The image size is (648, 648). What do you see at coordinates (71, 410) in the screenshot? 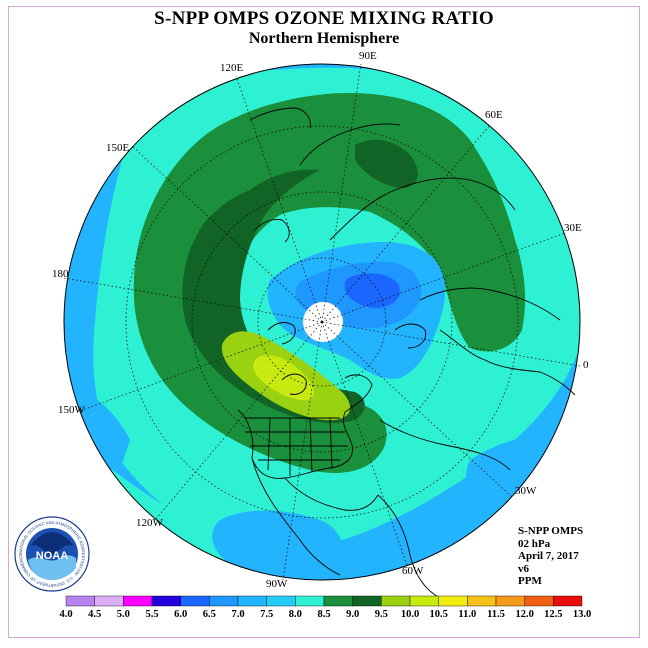
I see `lon-label-150w: 150W` at bounding box center [71, 410].